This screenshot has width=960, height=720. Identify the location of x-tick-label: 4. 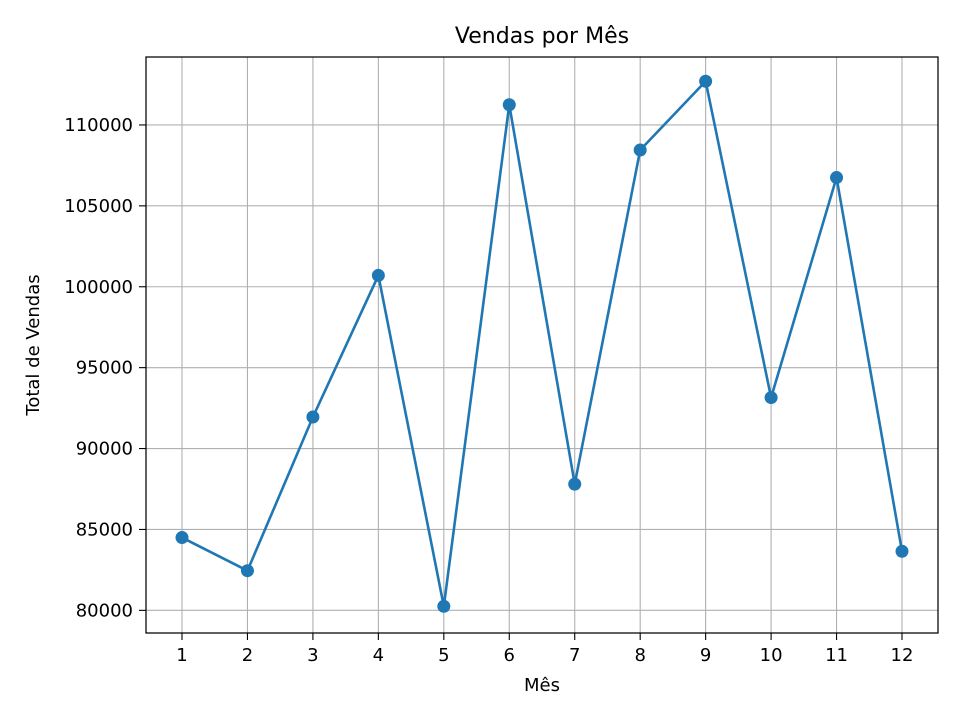
(378, 655).